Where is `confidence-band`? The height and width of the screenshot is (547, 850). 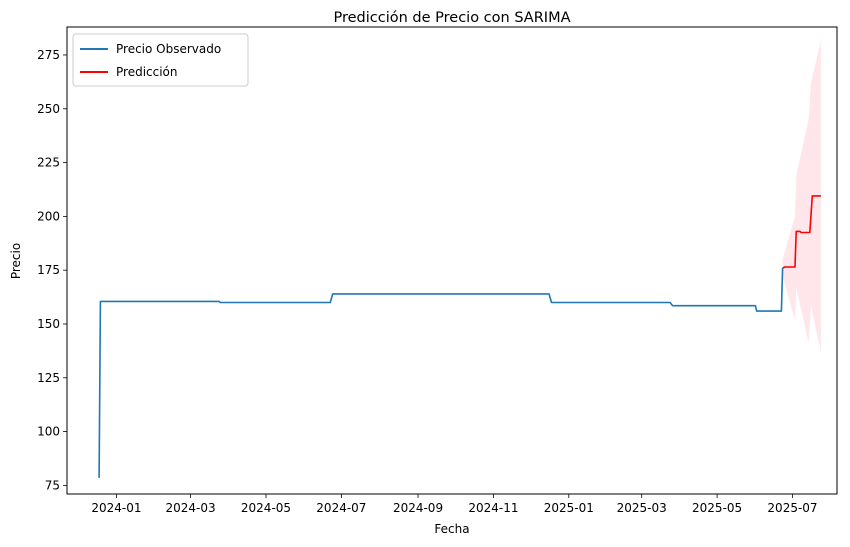
confidence-band is located at coordinates (801, 196).